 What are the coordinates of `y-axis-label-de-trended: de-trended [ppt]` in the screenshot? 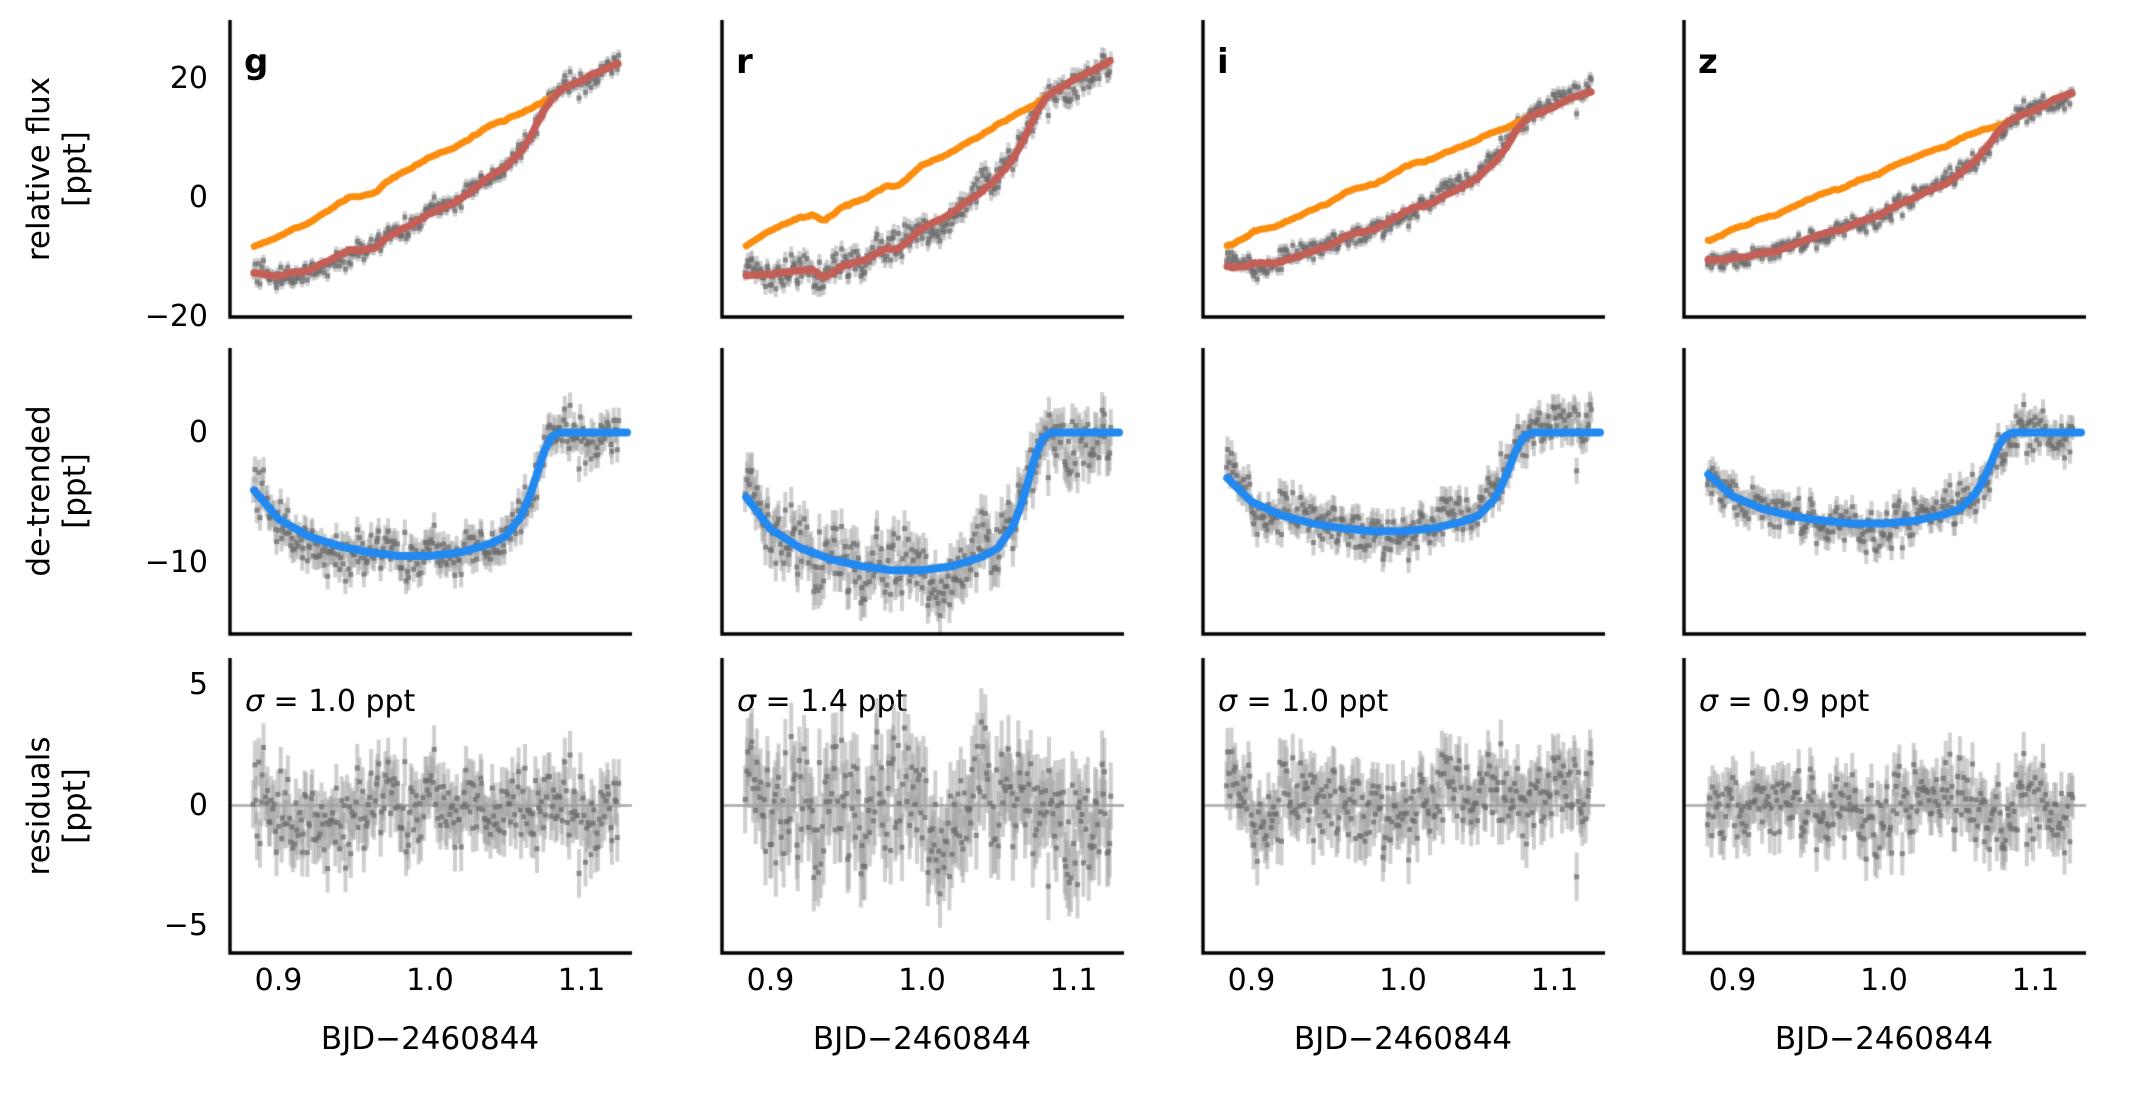 It's located at (57, 490).